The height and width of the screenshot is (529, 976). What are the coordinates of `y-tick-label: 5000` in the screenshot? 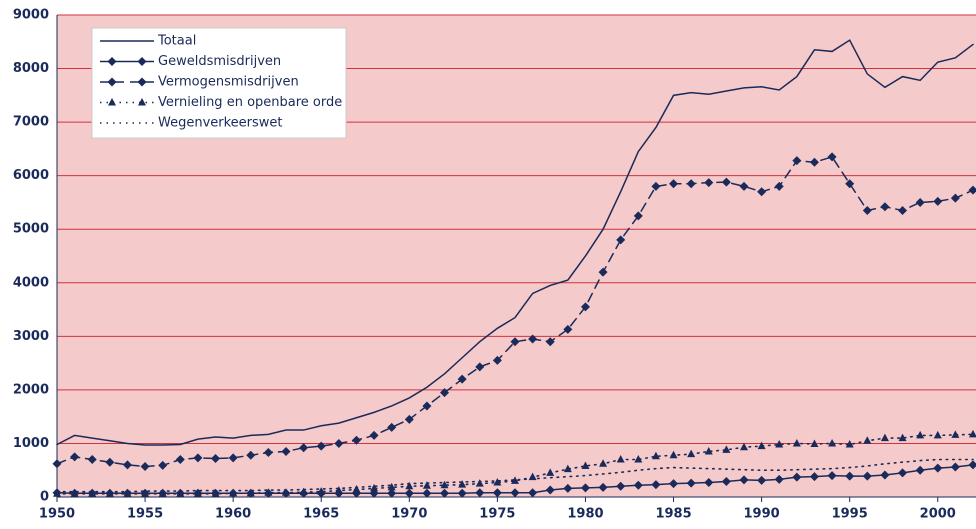 It's located at (31, 229).